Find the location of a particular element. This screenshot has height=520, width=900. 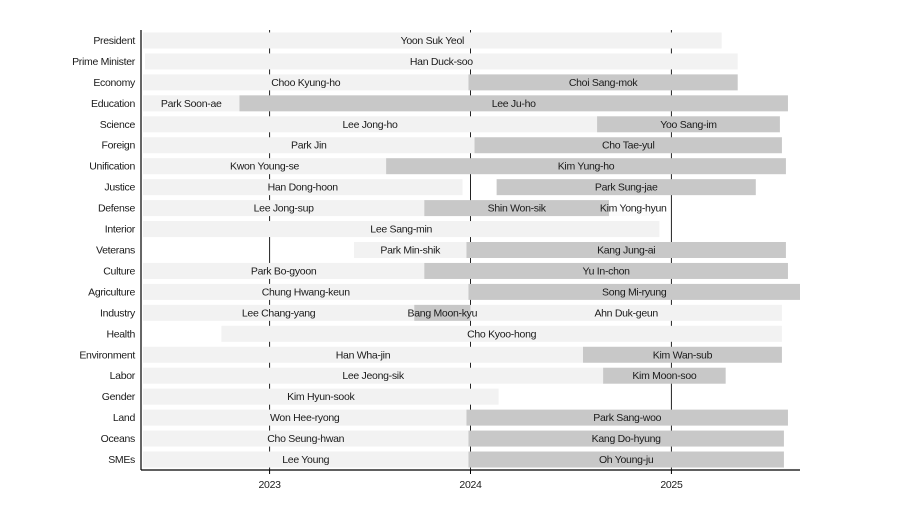

minister-name: Lee Sang-min is located at coordinates (401, 230).